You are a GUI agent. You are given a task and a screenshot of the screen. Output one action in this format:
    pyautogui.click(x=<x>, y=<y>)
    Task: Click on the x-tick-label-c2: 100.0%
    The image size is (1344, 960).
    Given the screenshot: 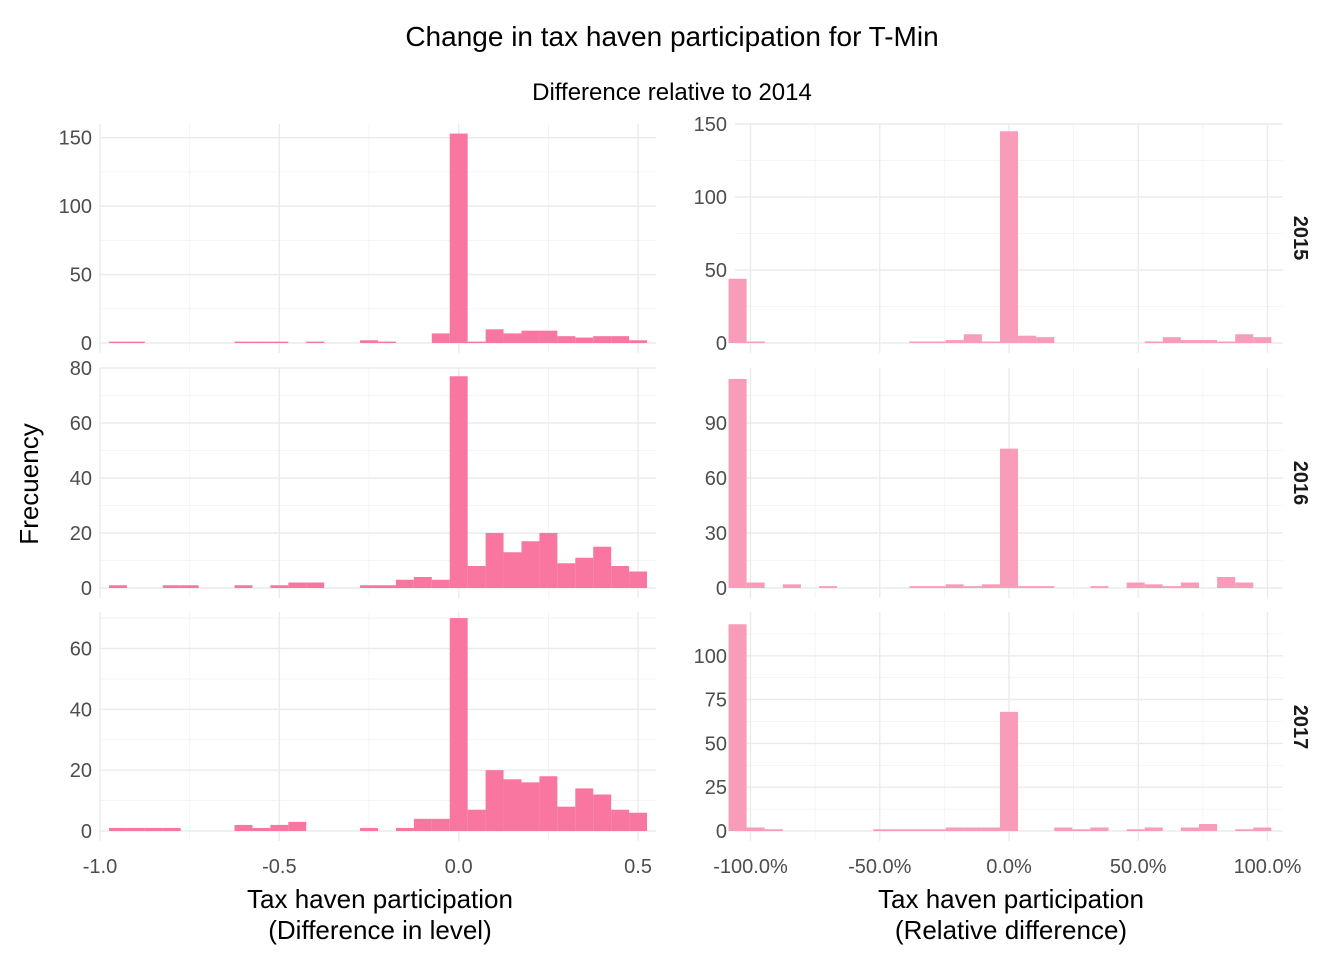 What is the action you would take?
    pyautogui.click(x=1268, y=867)
    